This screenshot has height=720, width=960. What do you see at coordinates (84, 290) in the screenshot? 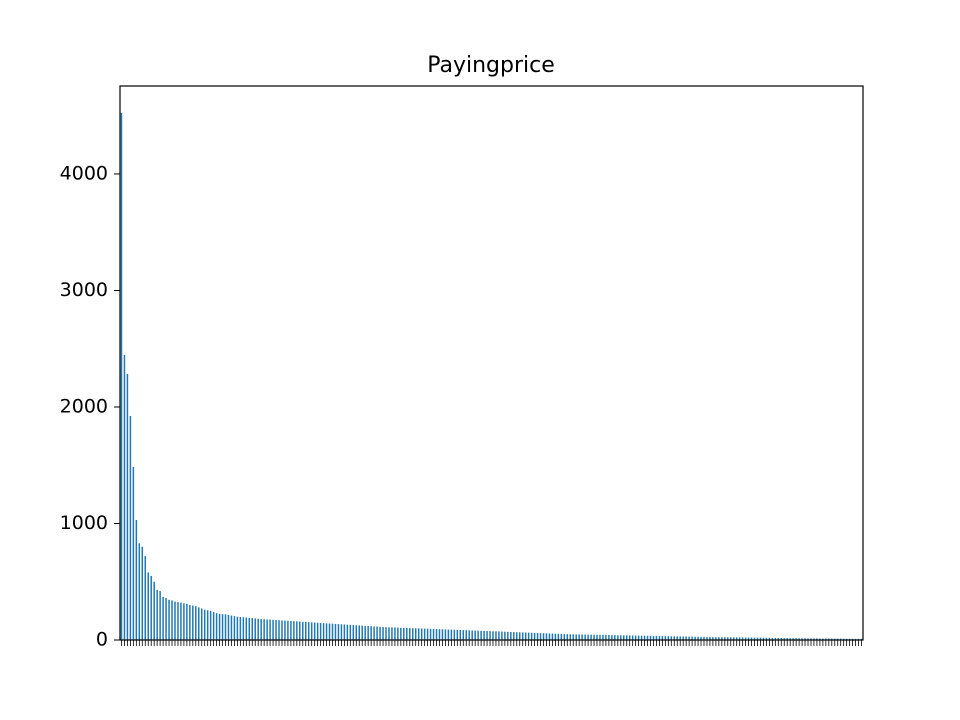
I see `y-tick-label: 3000` at bounding box center [84, 290].